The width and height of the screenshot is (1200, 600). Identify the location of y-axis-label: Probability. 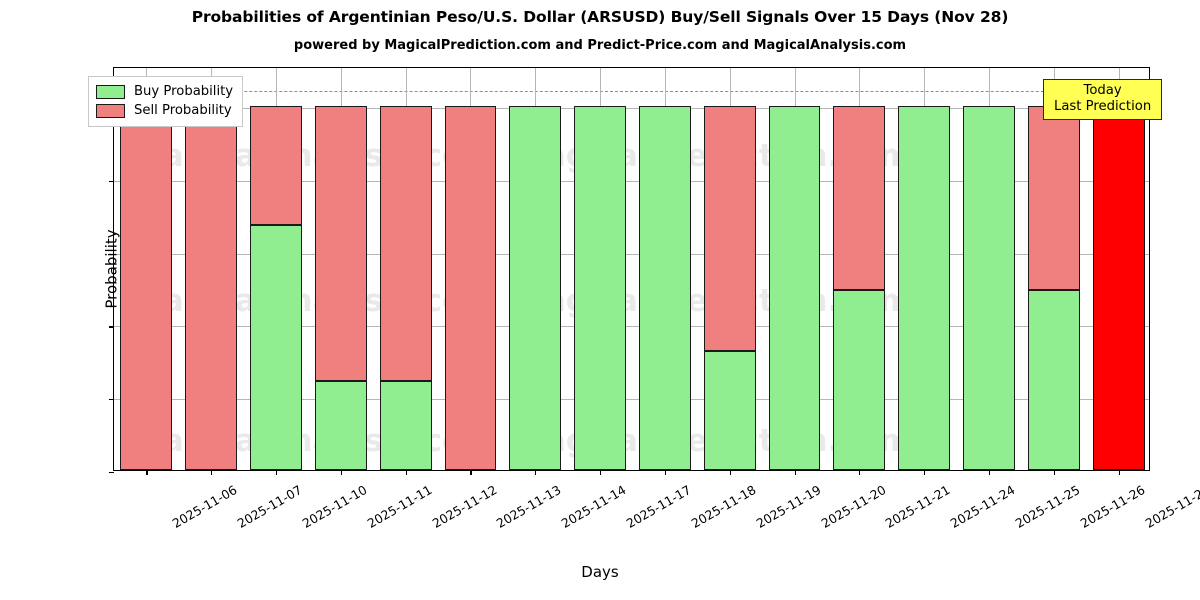
(111, 269).